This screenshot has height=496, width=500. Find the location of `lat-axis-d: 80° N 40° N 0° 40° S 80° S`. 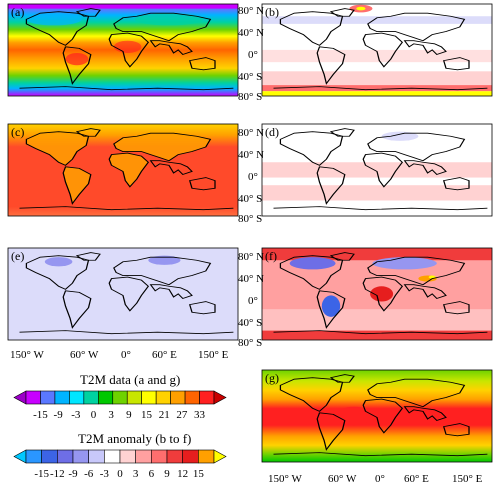

lat-axis-d: 80° N 40° N 0° 40° S 80° S is located at coordinates (251, 176).